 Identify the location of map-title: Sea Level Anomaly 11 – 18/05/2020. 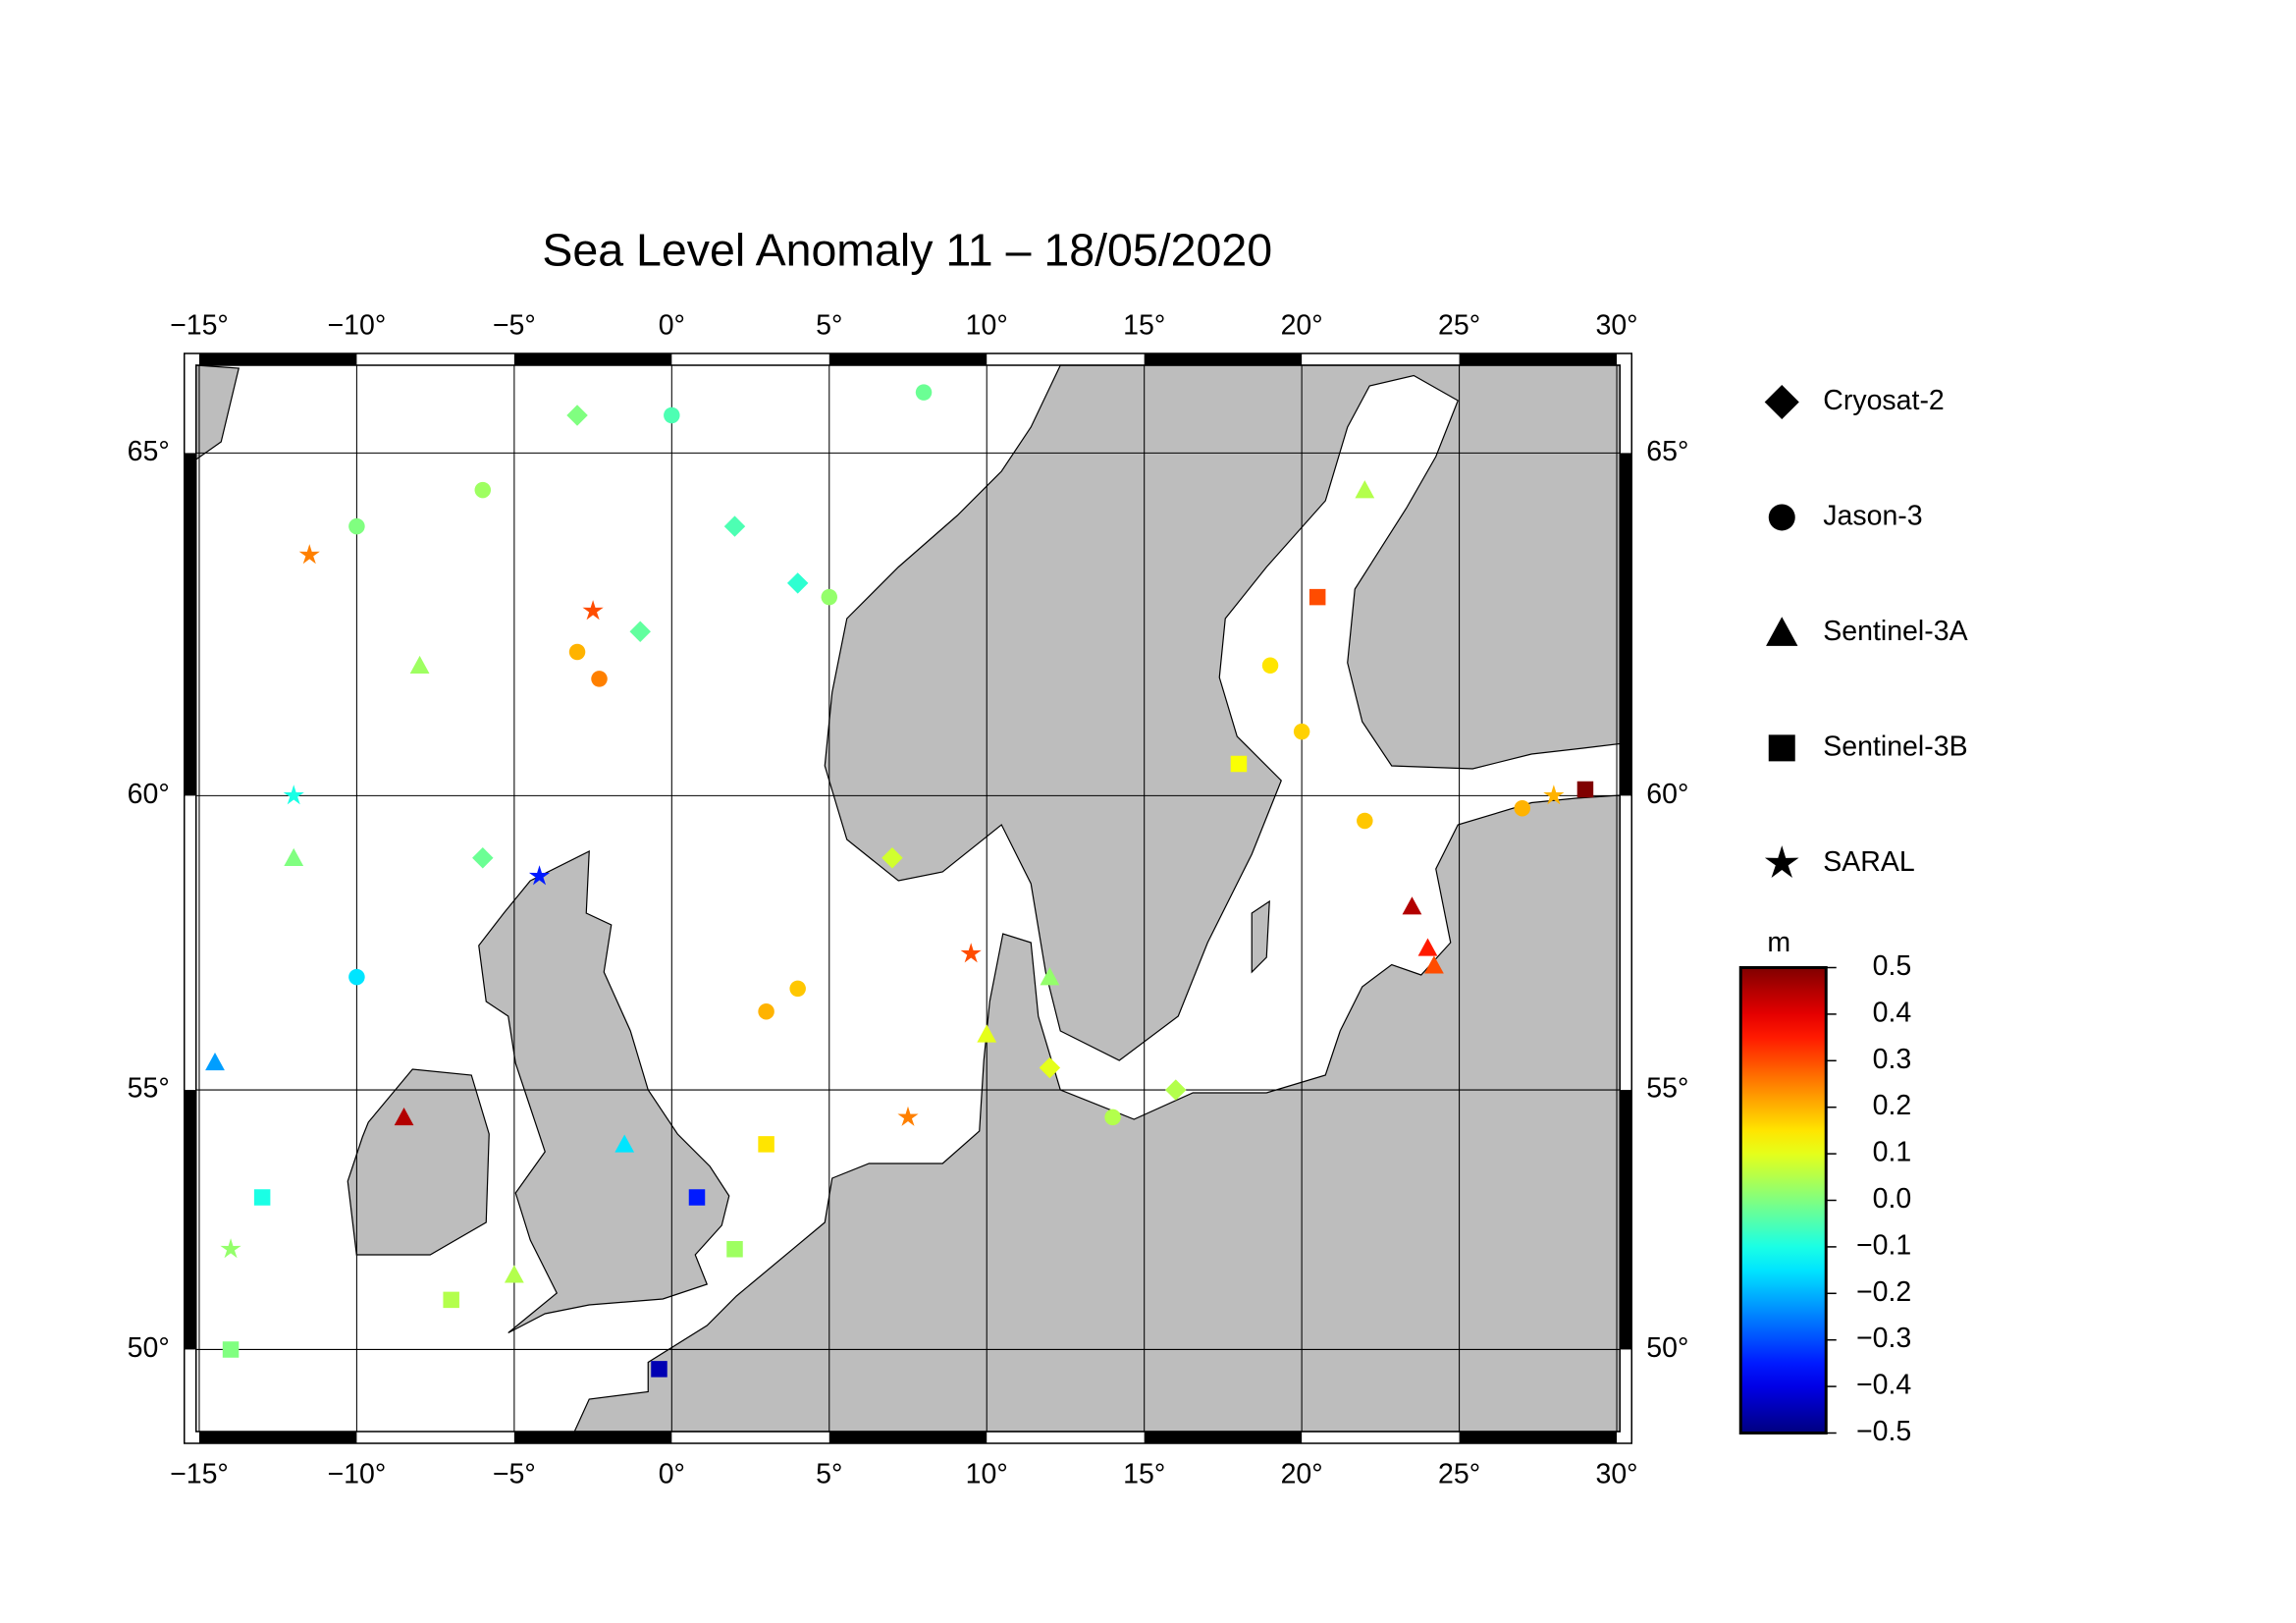
(907, 249).